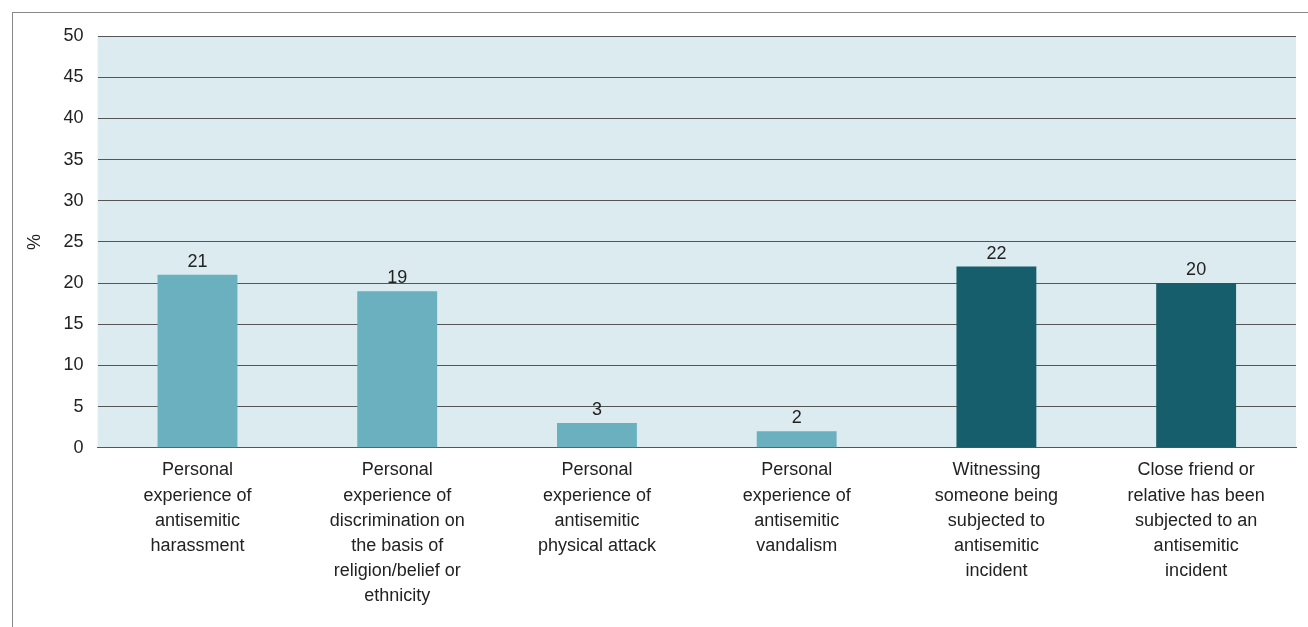 The width and height of the screenshot is (1308, 627). Describe the element at coordinates (1196, 520) in the screenshot. I see `x-tick-label: Close friend or relative has been subjected to an antisemitic incident` at that location.